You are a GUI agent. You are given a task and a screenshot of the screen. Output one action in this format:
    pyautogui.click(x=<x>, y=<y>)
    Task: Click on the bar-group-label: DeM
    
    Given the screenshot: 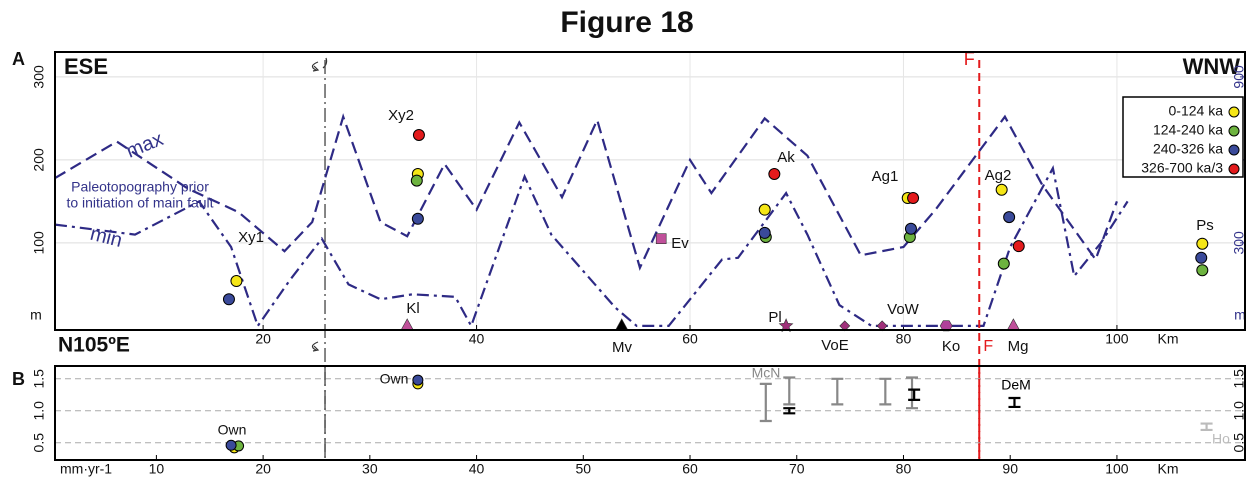 What is the action you would take?
    pyautogui.click(x=1016, y=385)
    